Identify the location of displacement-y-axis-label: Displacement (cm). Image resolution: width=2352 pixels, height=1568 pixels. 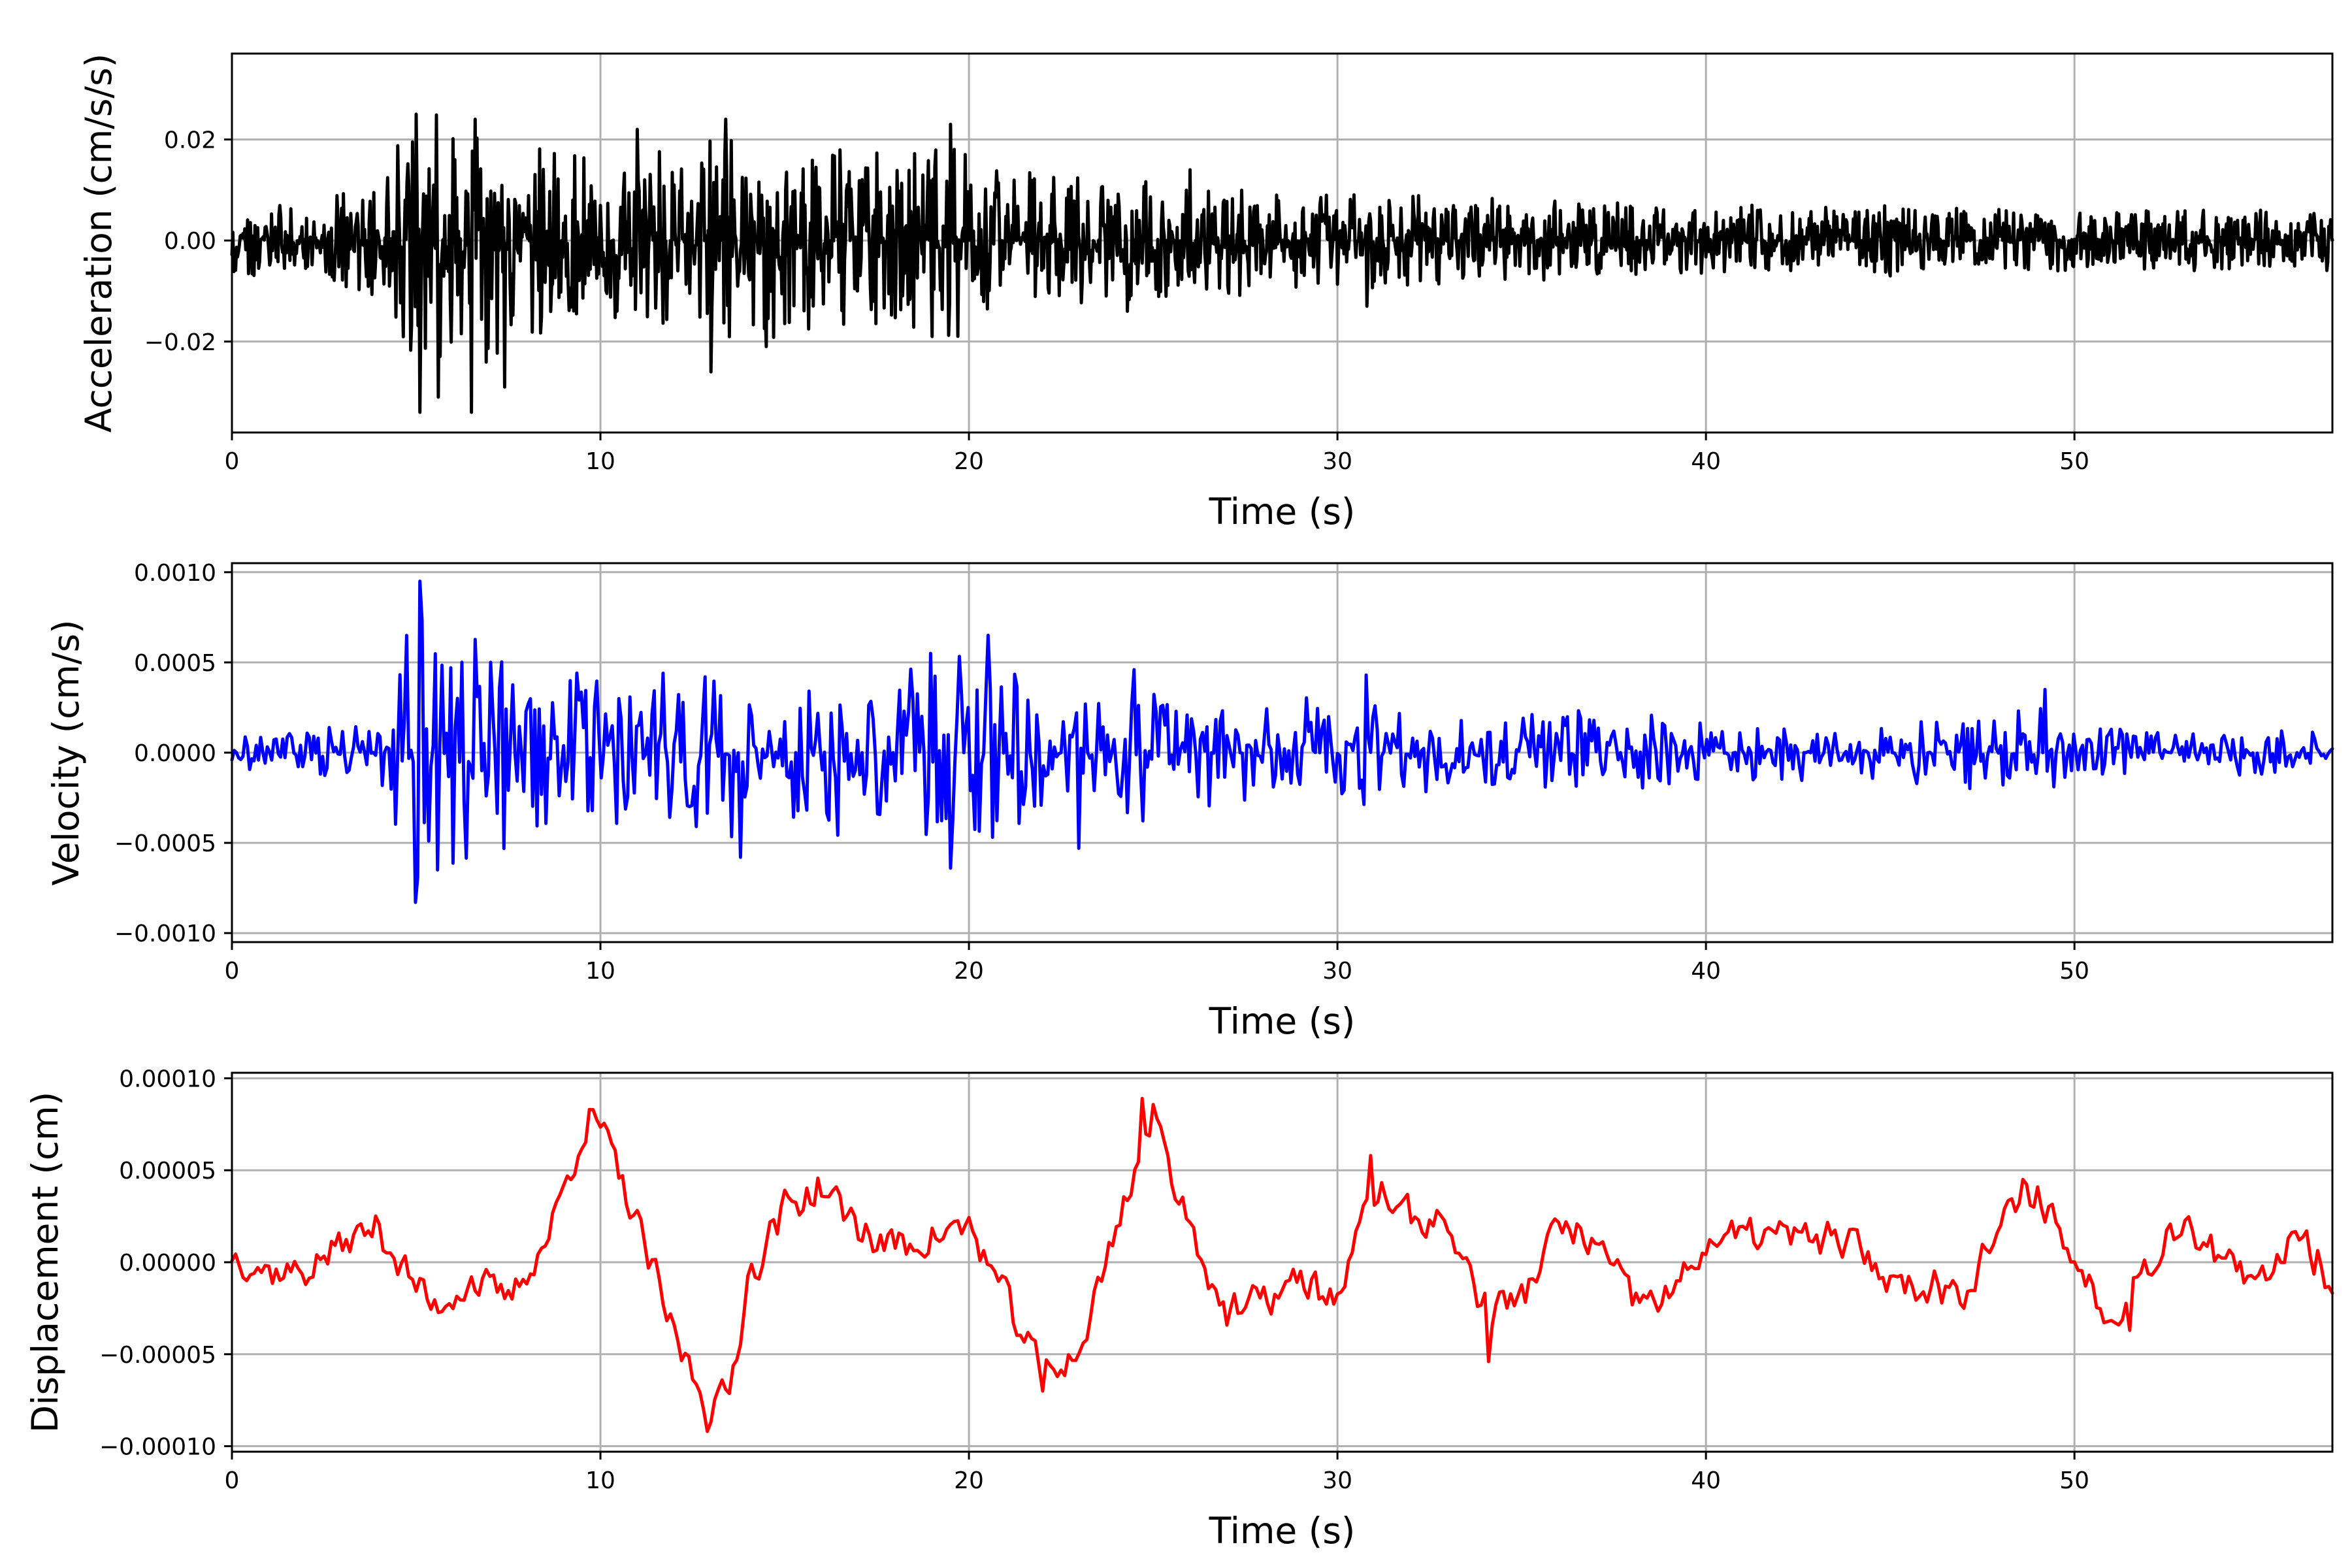
(45, 1262).